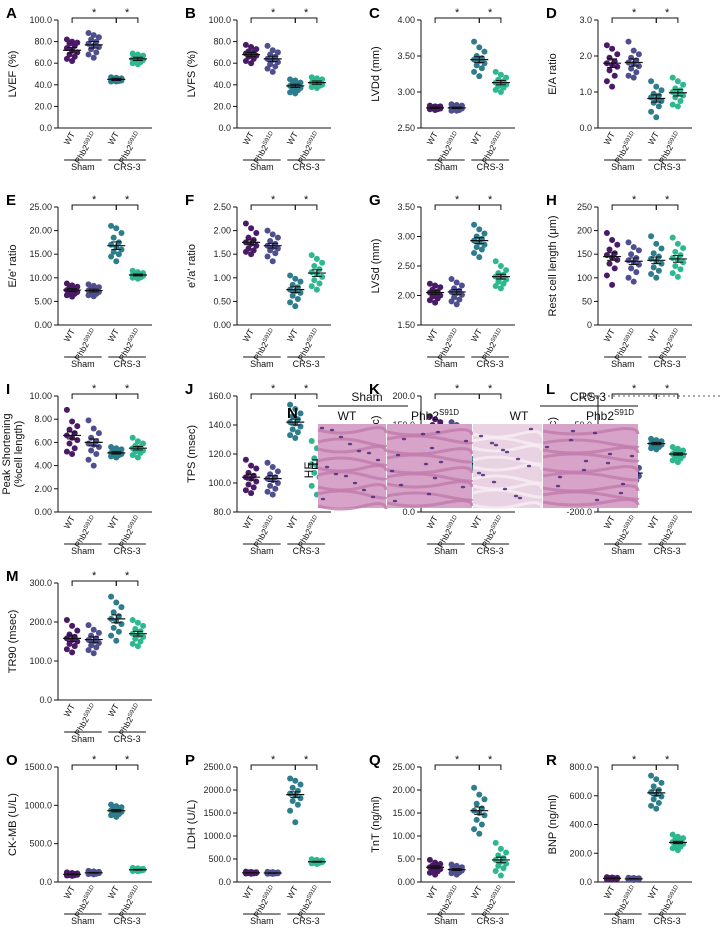  I want to click on panel-letter: L, so click(550, 389).